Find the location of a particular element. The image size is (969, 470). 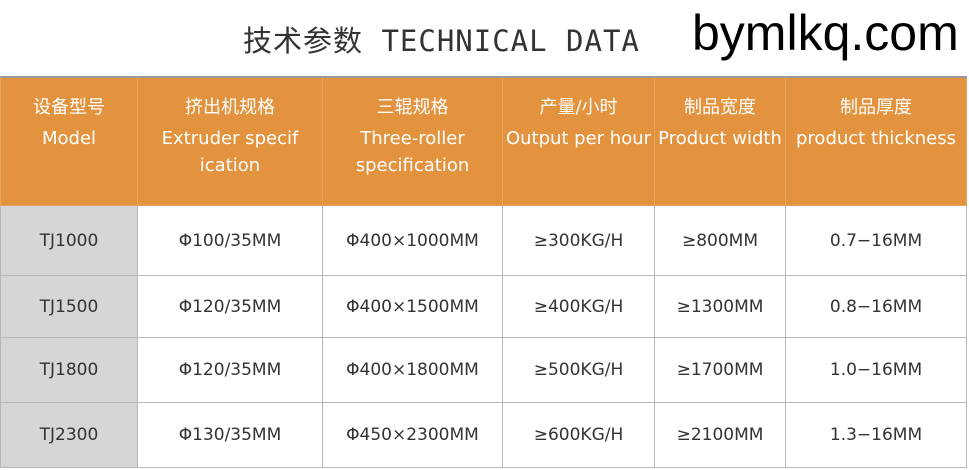

page-title: 技术参数 TECHNICAL DATA is located at coordinates (441, 41).